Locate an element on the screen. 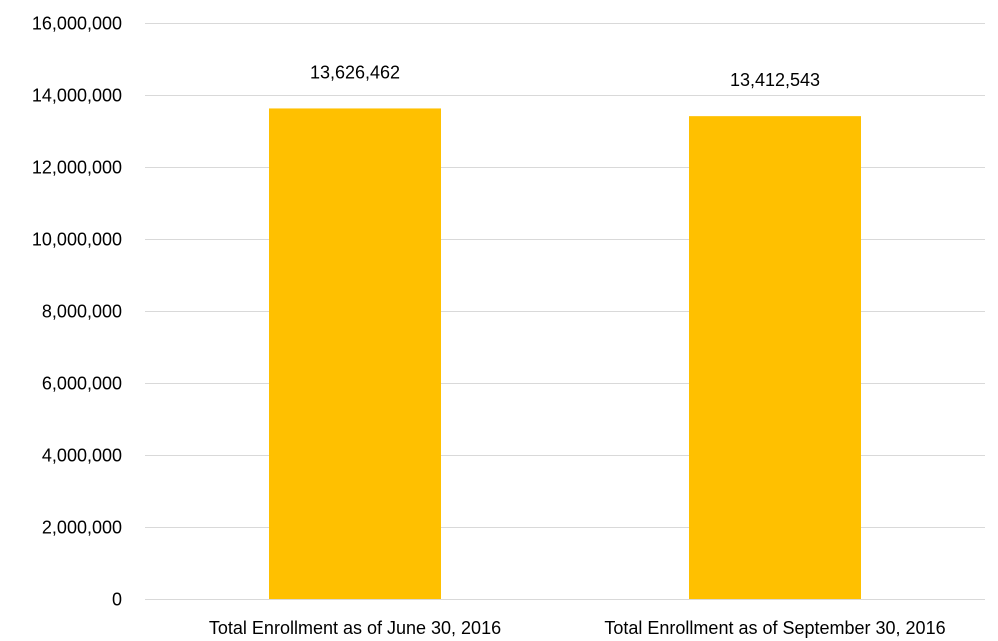  y-tick-label: 14,000,000 is located at coordinates (77, 96).